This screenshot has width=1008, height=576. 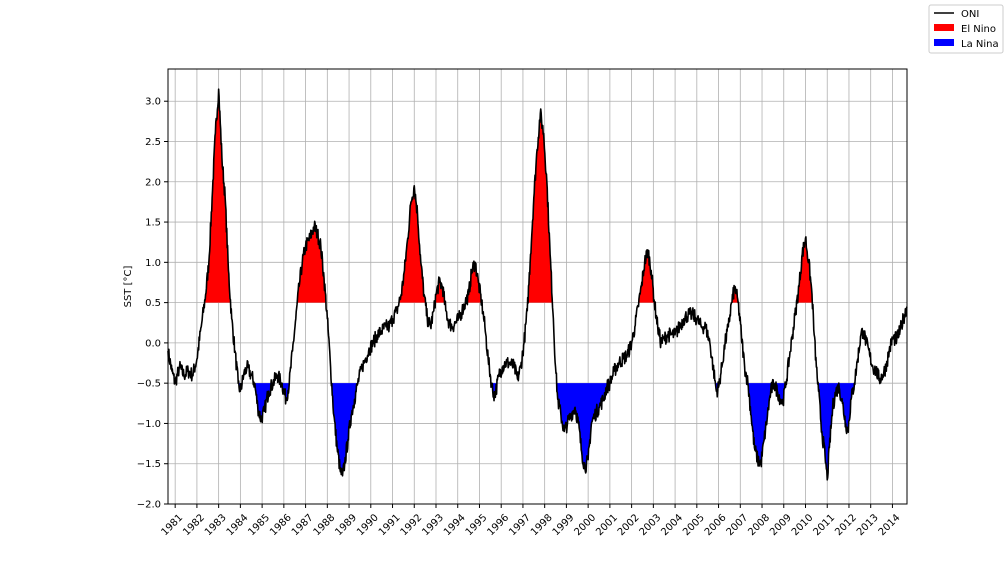 What do you see at coordinates (153, 182) in the screenshot?
I see `y-tick-label: 2.0` at bounding box center [153, 182].